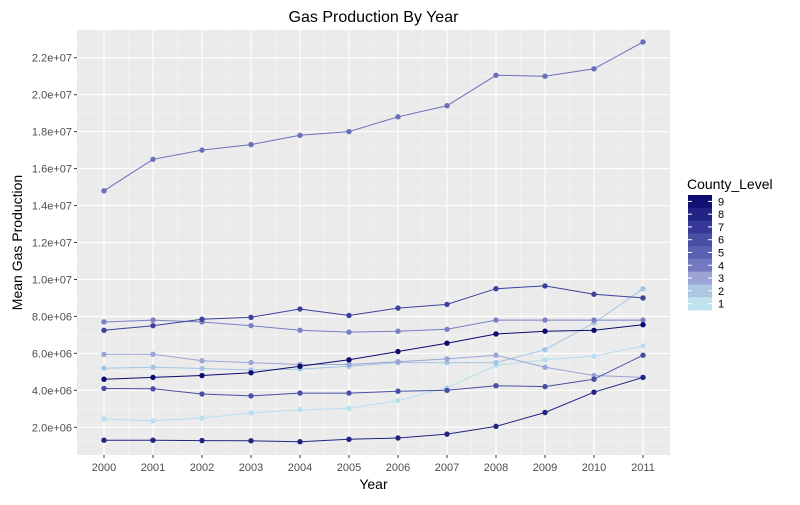  I want to click on x-tick-label: 2009, so click(545, 468).